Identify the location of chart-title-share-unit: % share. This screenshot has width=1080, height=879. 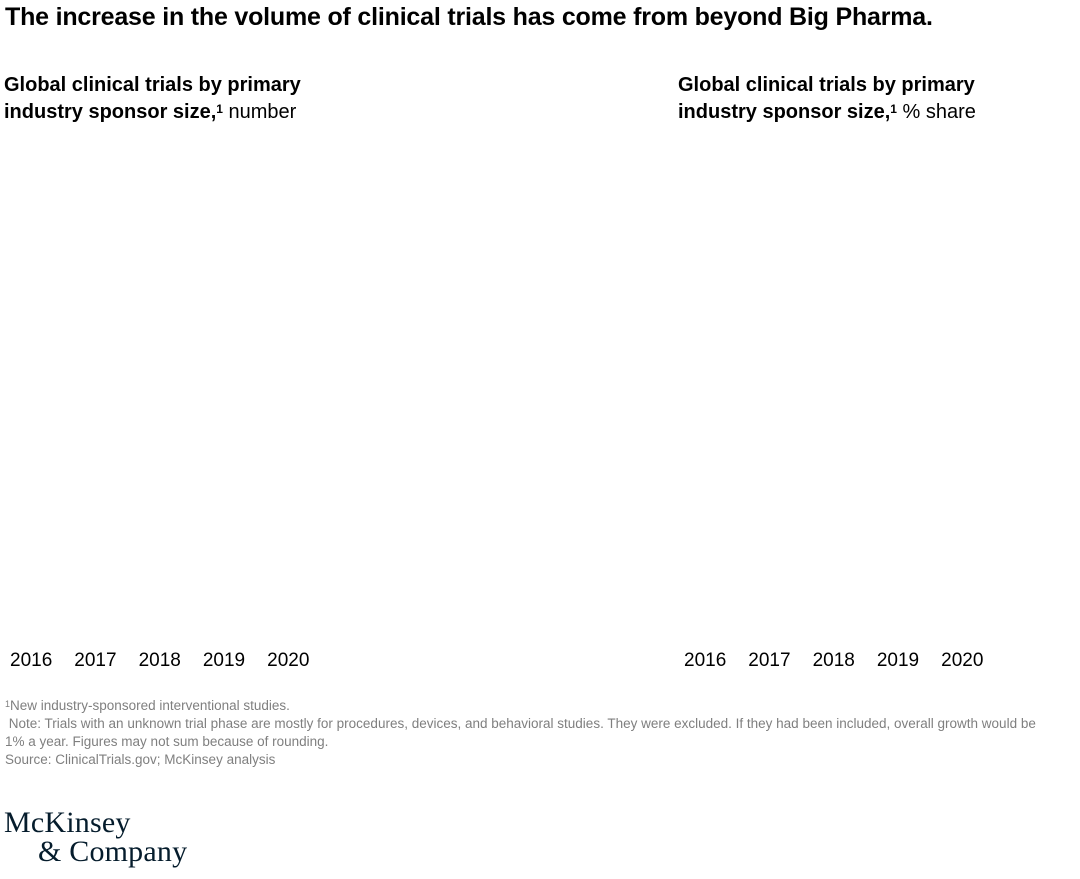
(936, 112).